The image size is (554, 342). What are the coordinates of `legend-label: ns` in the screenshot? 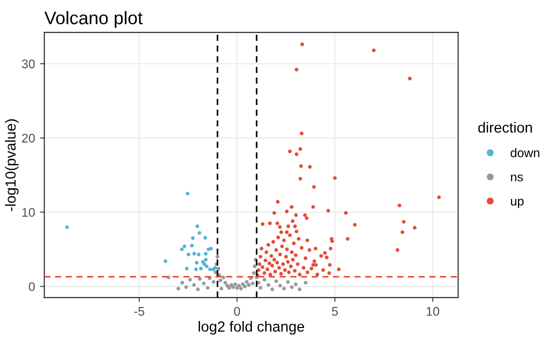 It's located at (517, 178).